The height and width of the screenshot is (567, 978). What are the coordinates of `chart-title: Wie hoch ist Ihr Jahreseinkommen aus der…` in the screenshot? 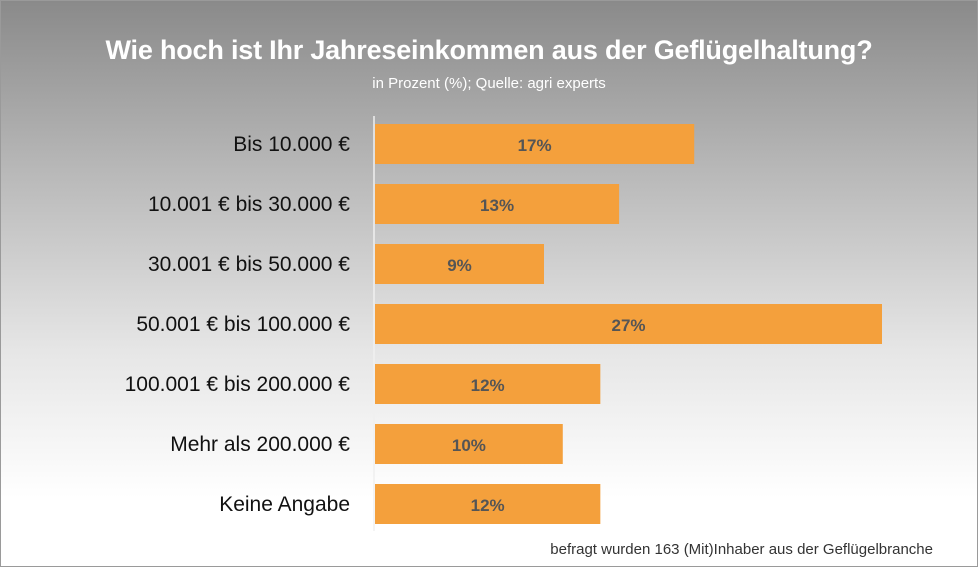 It's located at (489, 50).